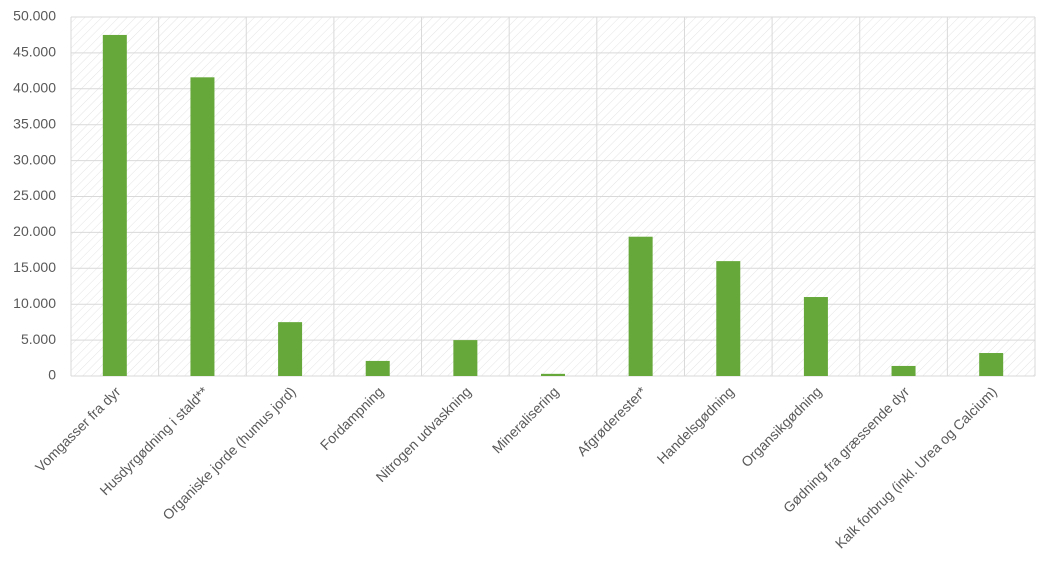  Describe the element at coordinates (34, 267) in the screenshot. I see `y-tick-label: 15.000` at that location.